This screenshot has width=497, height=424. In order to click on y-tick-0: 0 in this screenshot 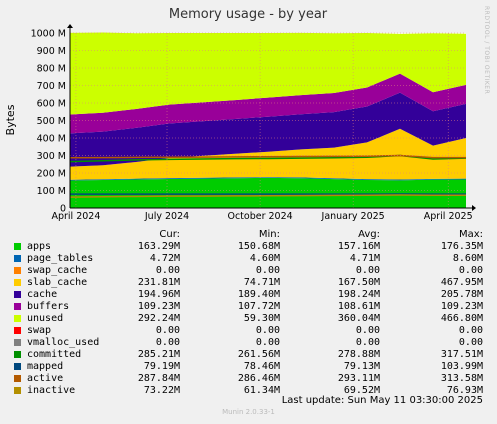, I will do `click(63, 209)`.